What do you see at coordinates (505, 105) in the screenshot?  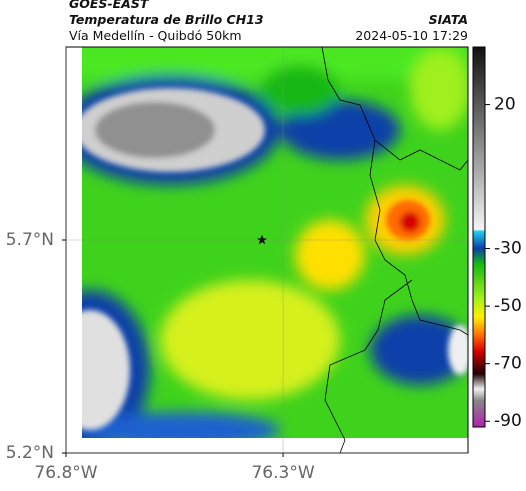 I see `colorbar-tick-label: 20` at bounding box center [505, 105].